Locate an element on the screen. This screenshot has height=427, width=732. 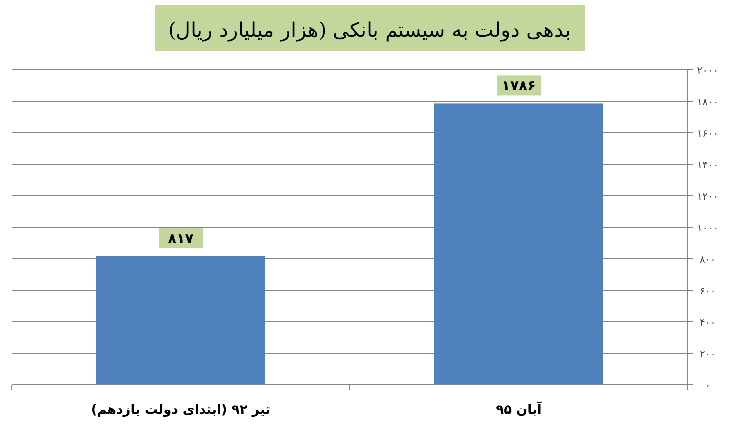
y-tick-label: ۱۴۰۰ is located at coordinates (708, 166).